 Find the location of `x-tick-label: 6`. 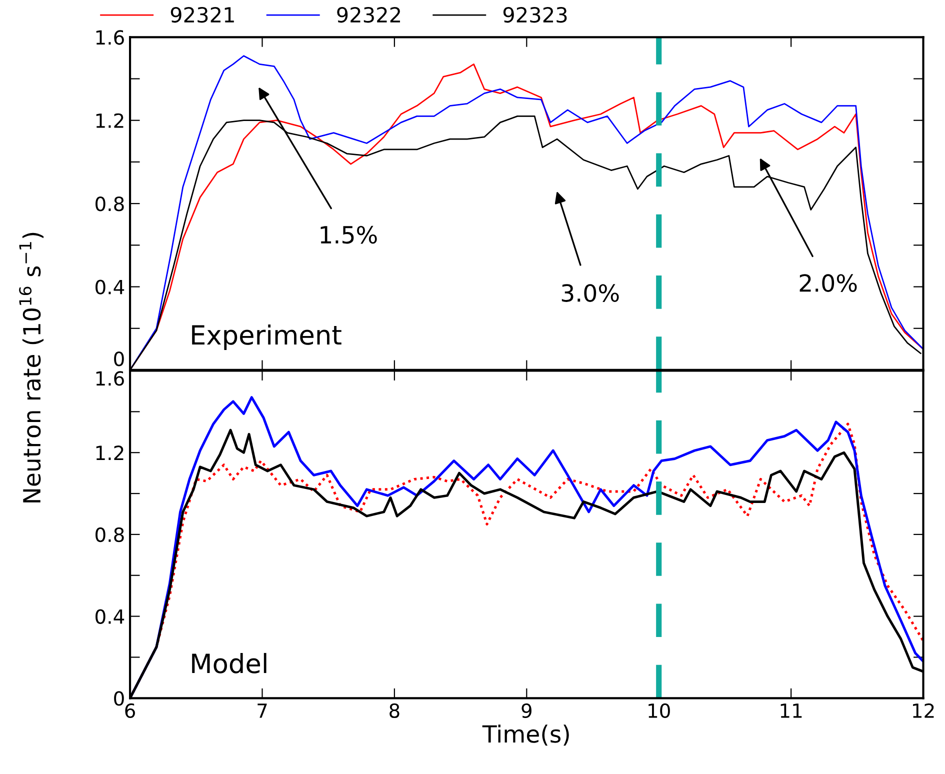

x-tick-label: 6 is located at coordinates (130, 710).